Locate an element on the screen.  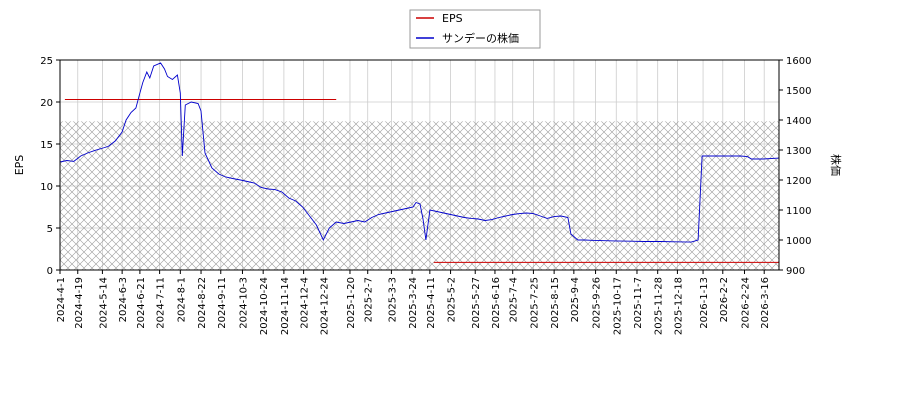
left-axis-title: EPS is located at coordinates (19, 165).